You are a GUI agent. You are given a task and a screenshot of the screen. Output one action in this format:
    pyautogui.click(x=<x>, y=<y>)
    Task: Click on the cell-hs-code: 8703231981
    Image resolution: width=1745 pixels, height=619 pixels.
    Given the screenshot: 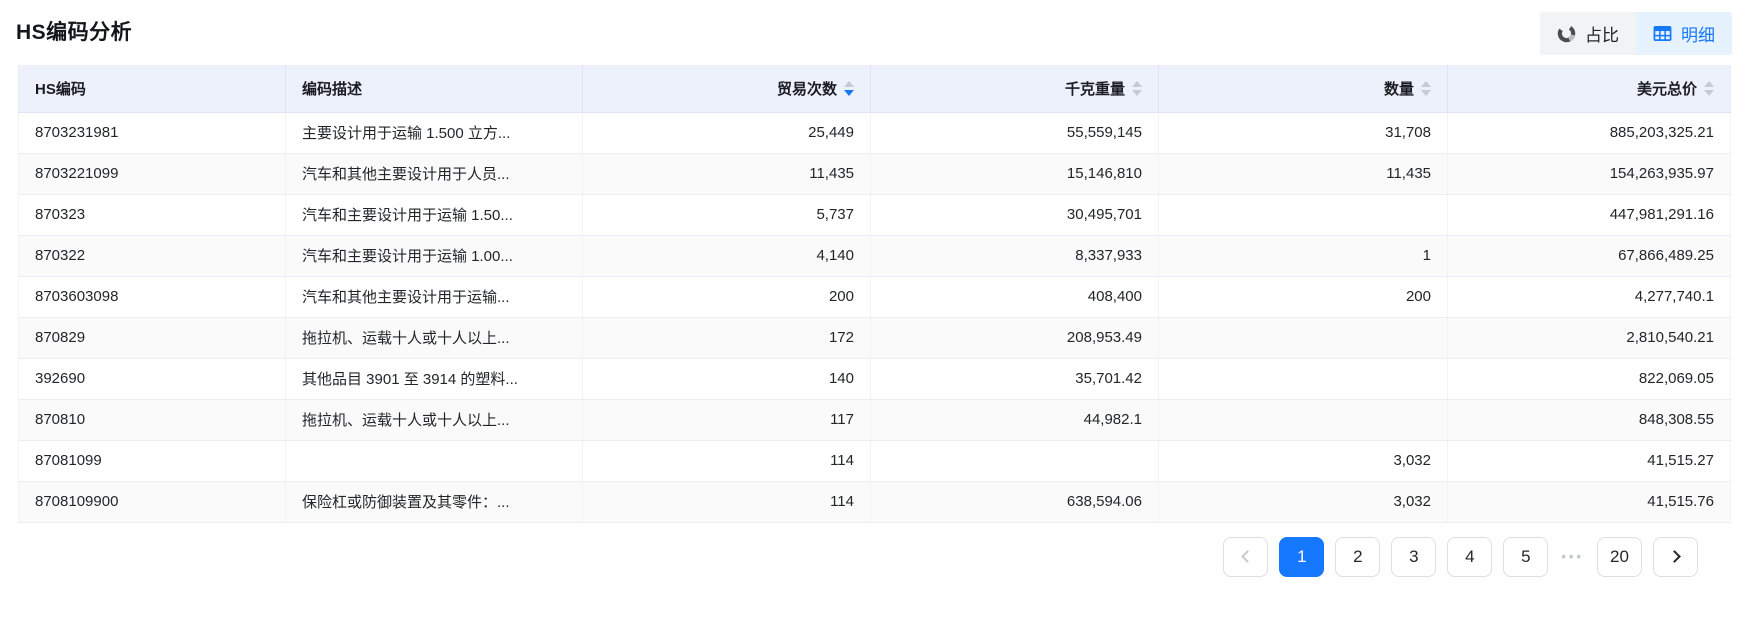 What is the action you would take?
    pyautogui.click(x=152, y=133)
    